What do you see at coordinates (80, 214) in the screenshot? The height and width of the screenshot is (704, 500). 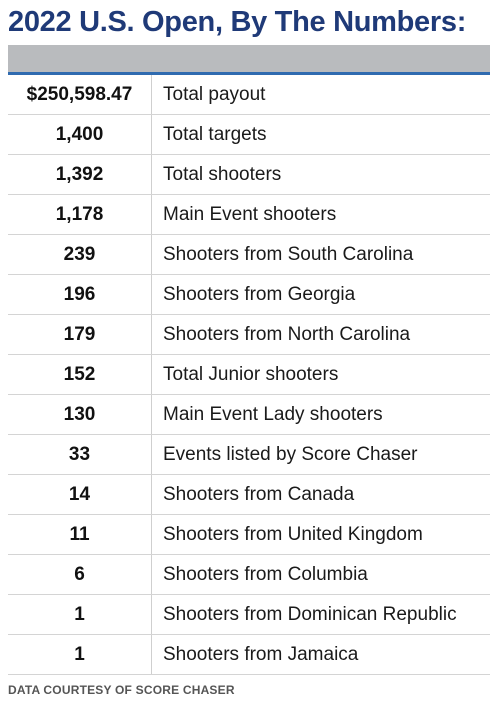 I see `stat-value: 1,178` at bounding box center [80, 214].